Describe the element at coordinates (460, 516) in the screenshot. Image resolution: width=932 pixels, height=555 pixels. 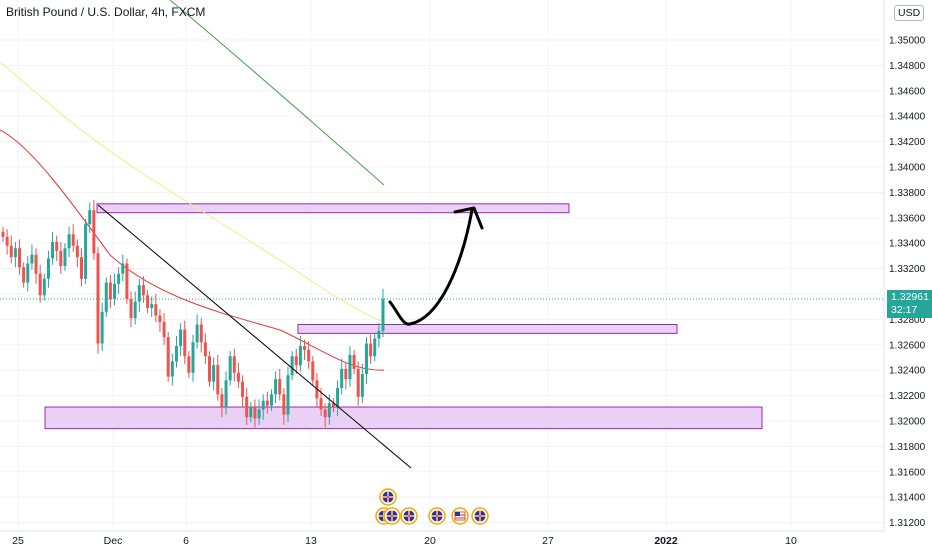
I see `us-flag-icon` at that location.